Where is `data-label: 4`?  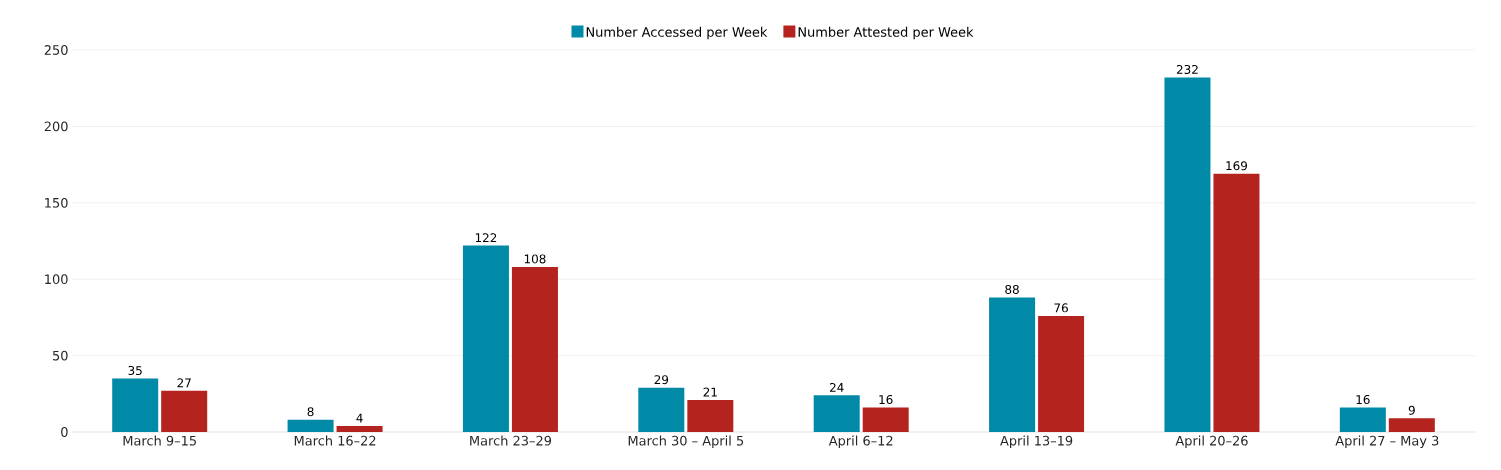 data-label: 4 is located at coordinates (359, 418).